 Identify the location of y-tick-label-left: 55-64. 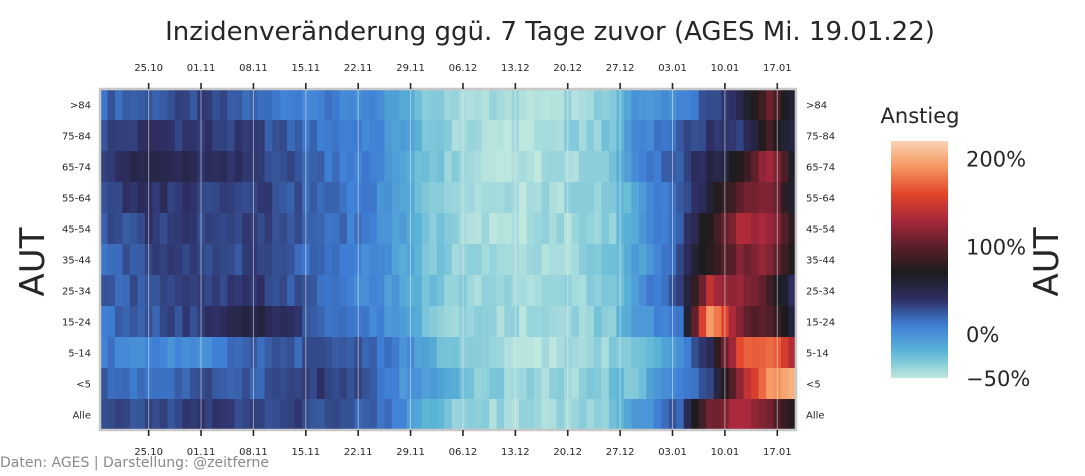
(76, 199).